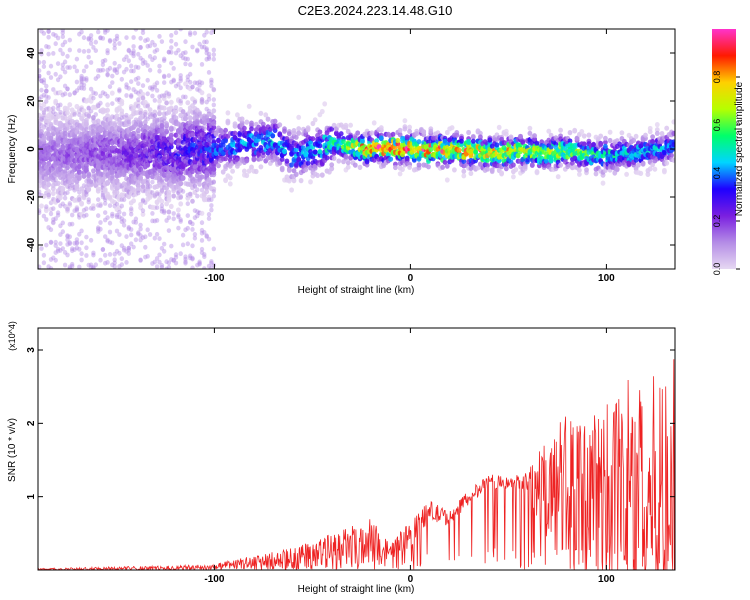  I want to click on colorbar-tick-label: 0.2, so click(717, 221).